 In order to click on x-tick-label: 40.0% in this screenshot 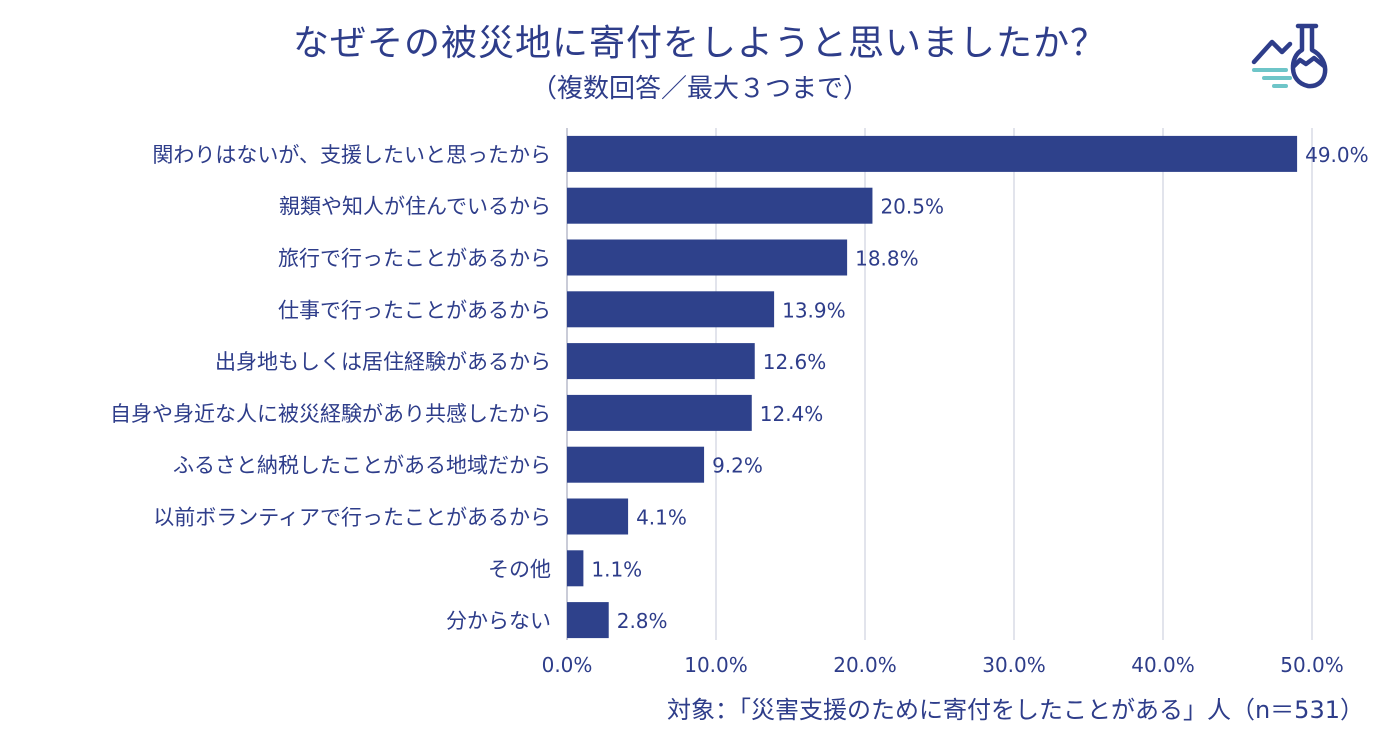, I will do `click(1163, 665)`.